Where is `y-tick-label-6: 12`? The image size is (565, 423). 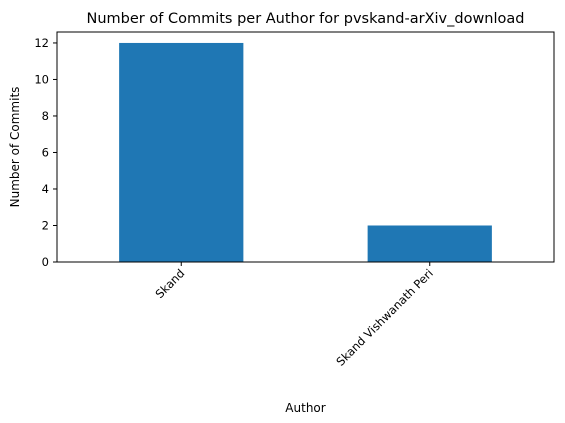
y-tick-label-6: 12 is located at coordinates (41, 43).